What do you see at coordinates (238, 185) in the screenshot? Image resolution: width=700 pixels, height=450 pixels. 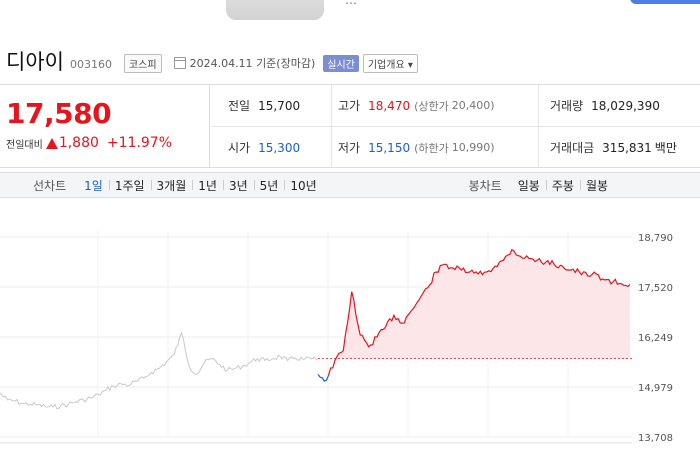 I see `period-3y: 3년` at bounding box center [238, 185].